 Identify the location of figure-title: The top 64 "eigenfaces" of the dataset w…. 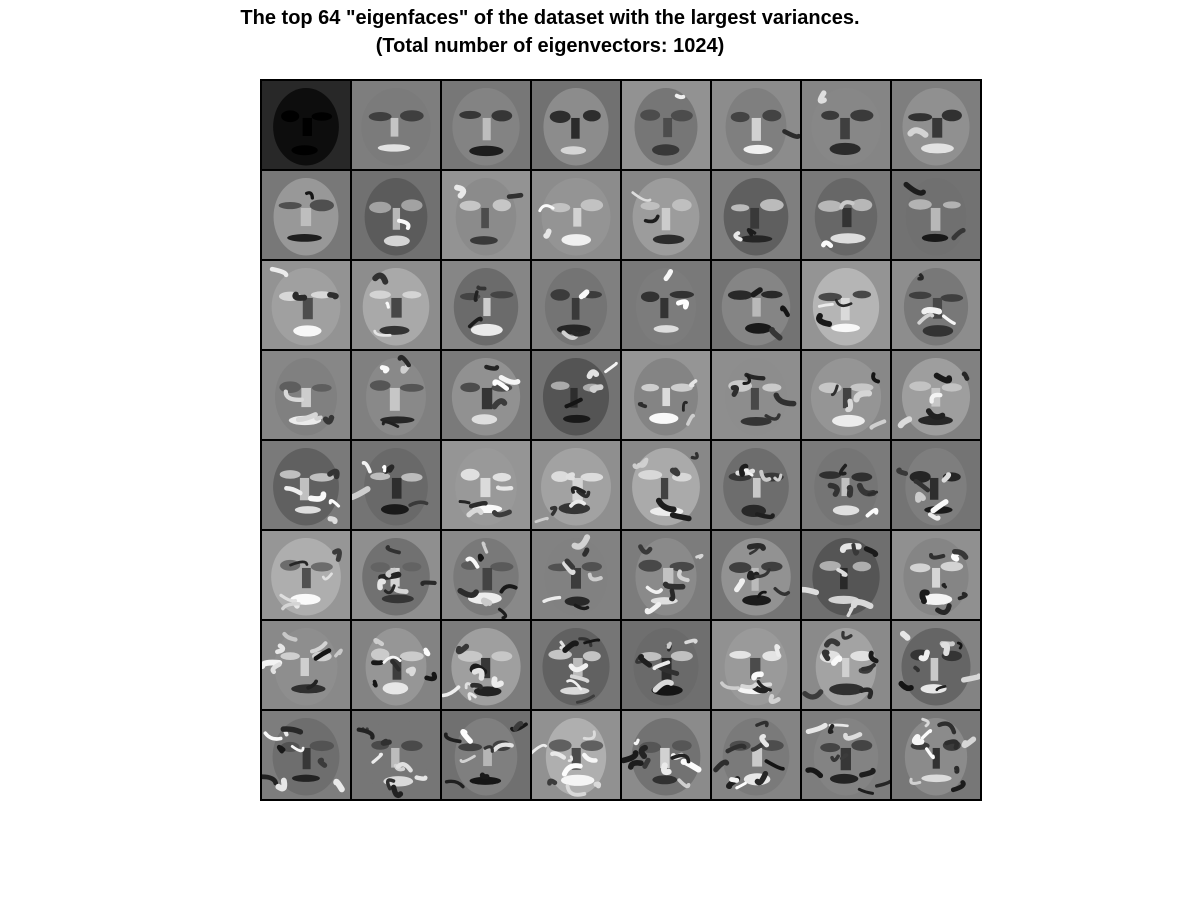
(550, 32).